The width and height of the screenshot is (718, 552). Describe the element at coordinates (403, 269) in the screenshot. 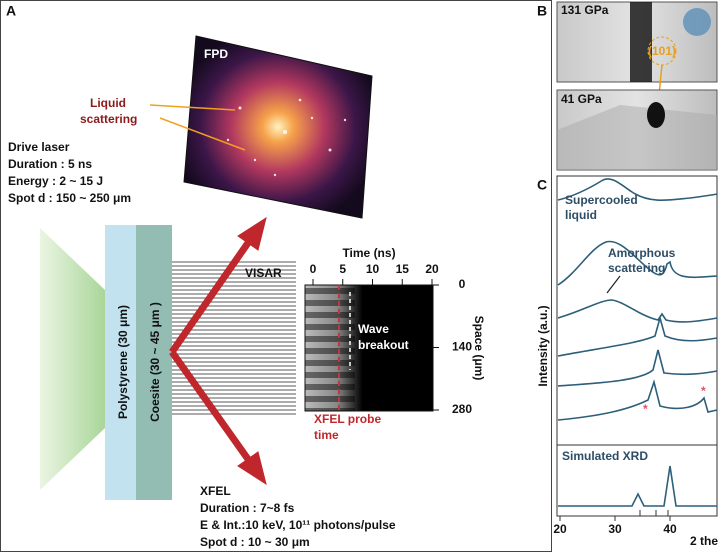

I see `tick-label: 15` at that location.